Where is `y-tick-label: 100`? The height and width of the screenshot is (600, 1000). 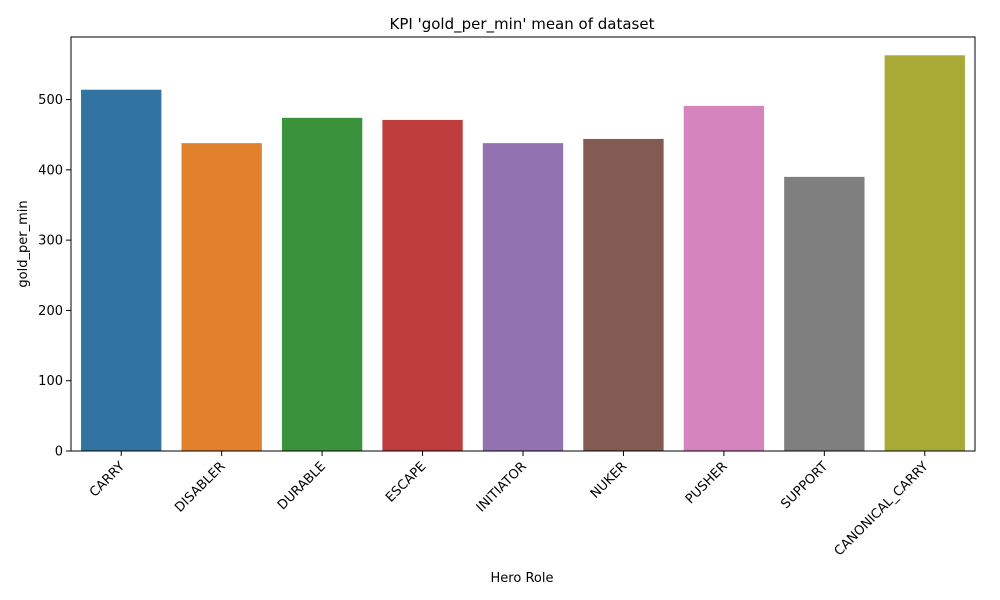 y-tick-label: 100 is located at coordinates (50, 381).